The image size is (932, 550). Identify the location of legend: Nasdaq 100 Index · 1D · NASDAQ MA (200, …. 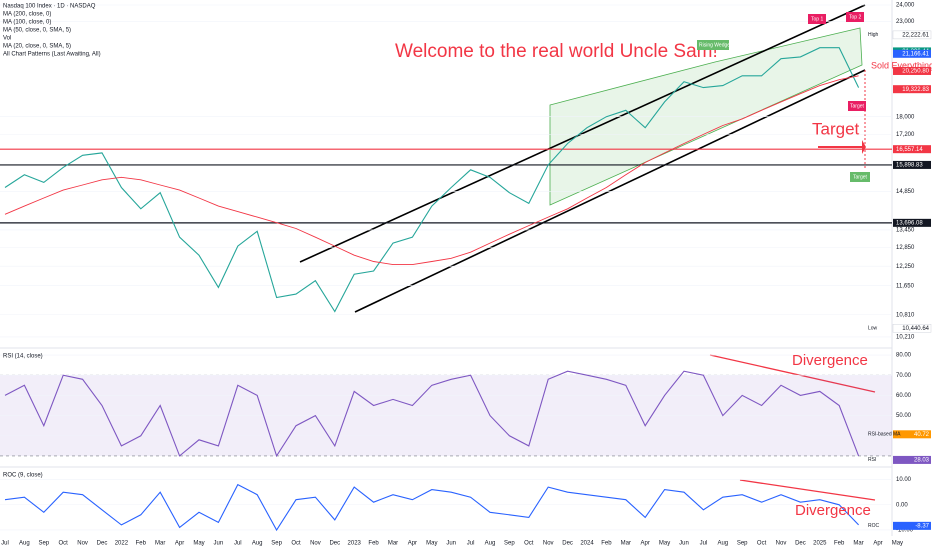
(52, 241).